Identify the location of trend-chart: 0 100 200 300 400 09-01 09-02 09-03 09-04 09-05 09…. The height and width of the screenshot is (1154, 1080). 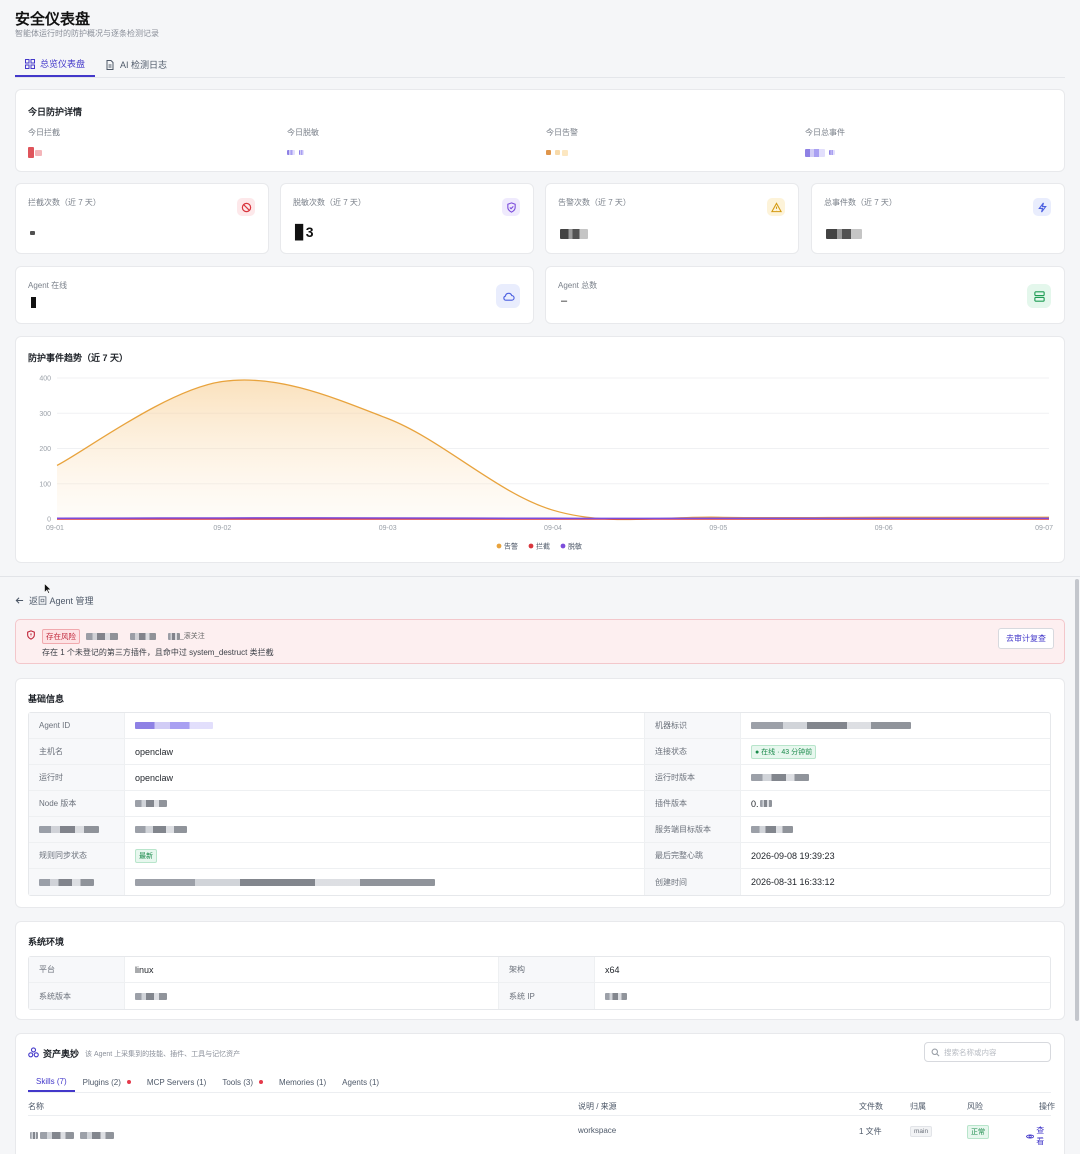
(546, 463).